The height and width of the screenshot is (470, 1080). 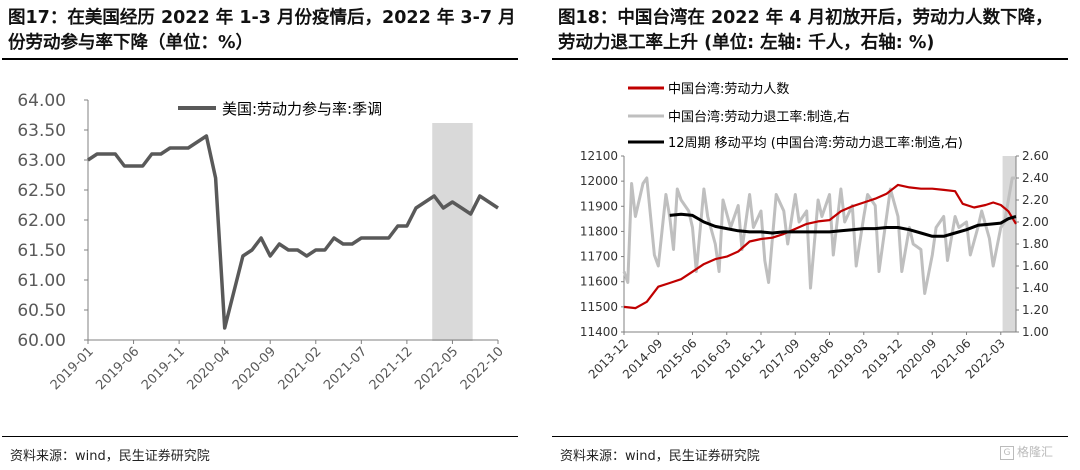 I want to click on series-line-tw-quit-rate, so click(x=819, y=235).